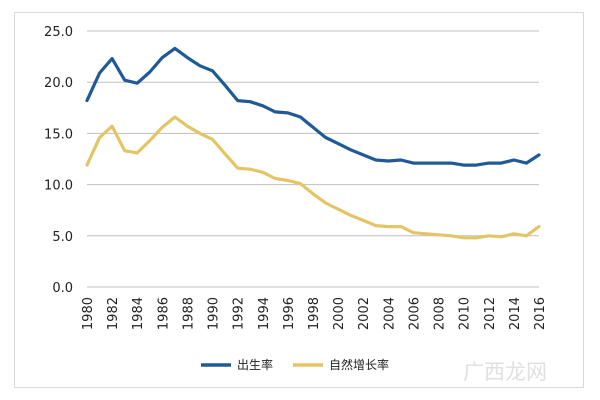 This screenshot has height=400, width=600. I want to click on y-tick-label: 15.0, so click(58, 134).